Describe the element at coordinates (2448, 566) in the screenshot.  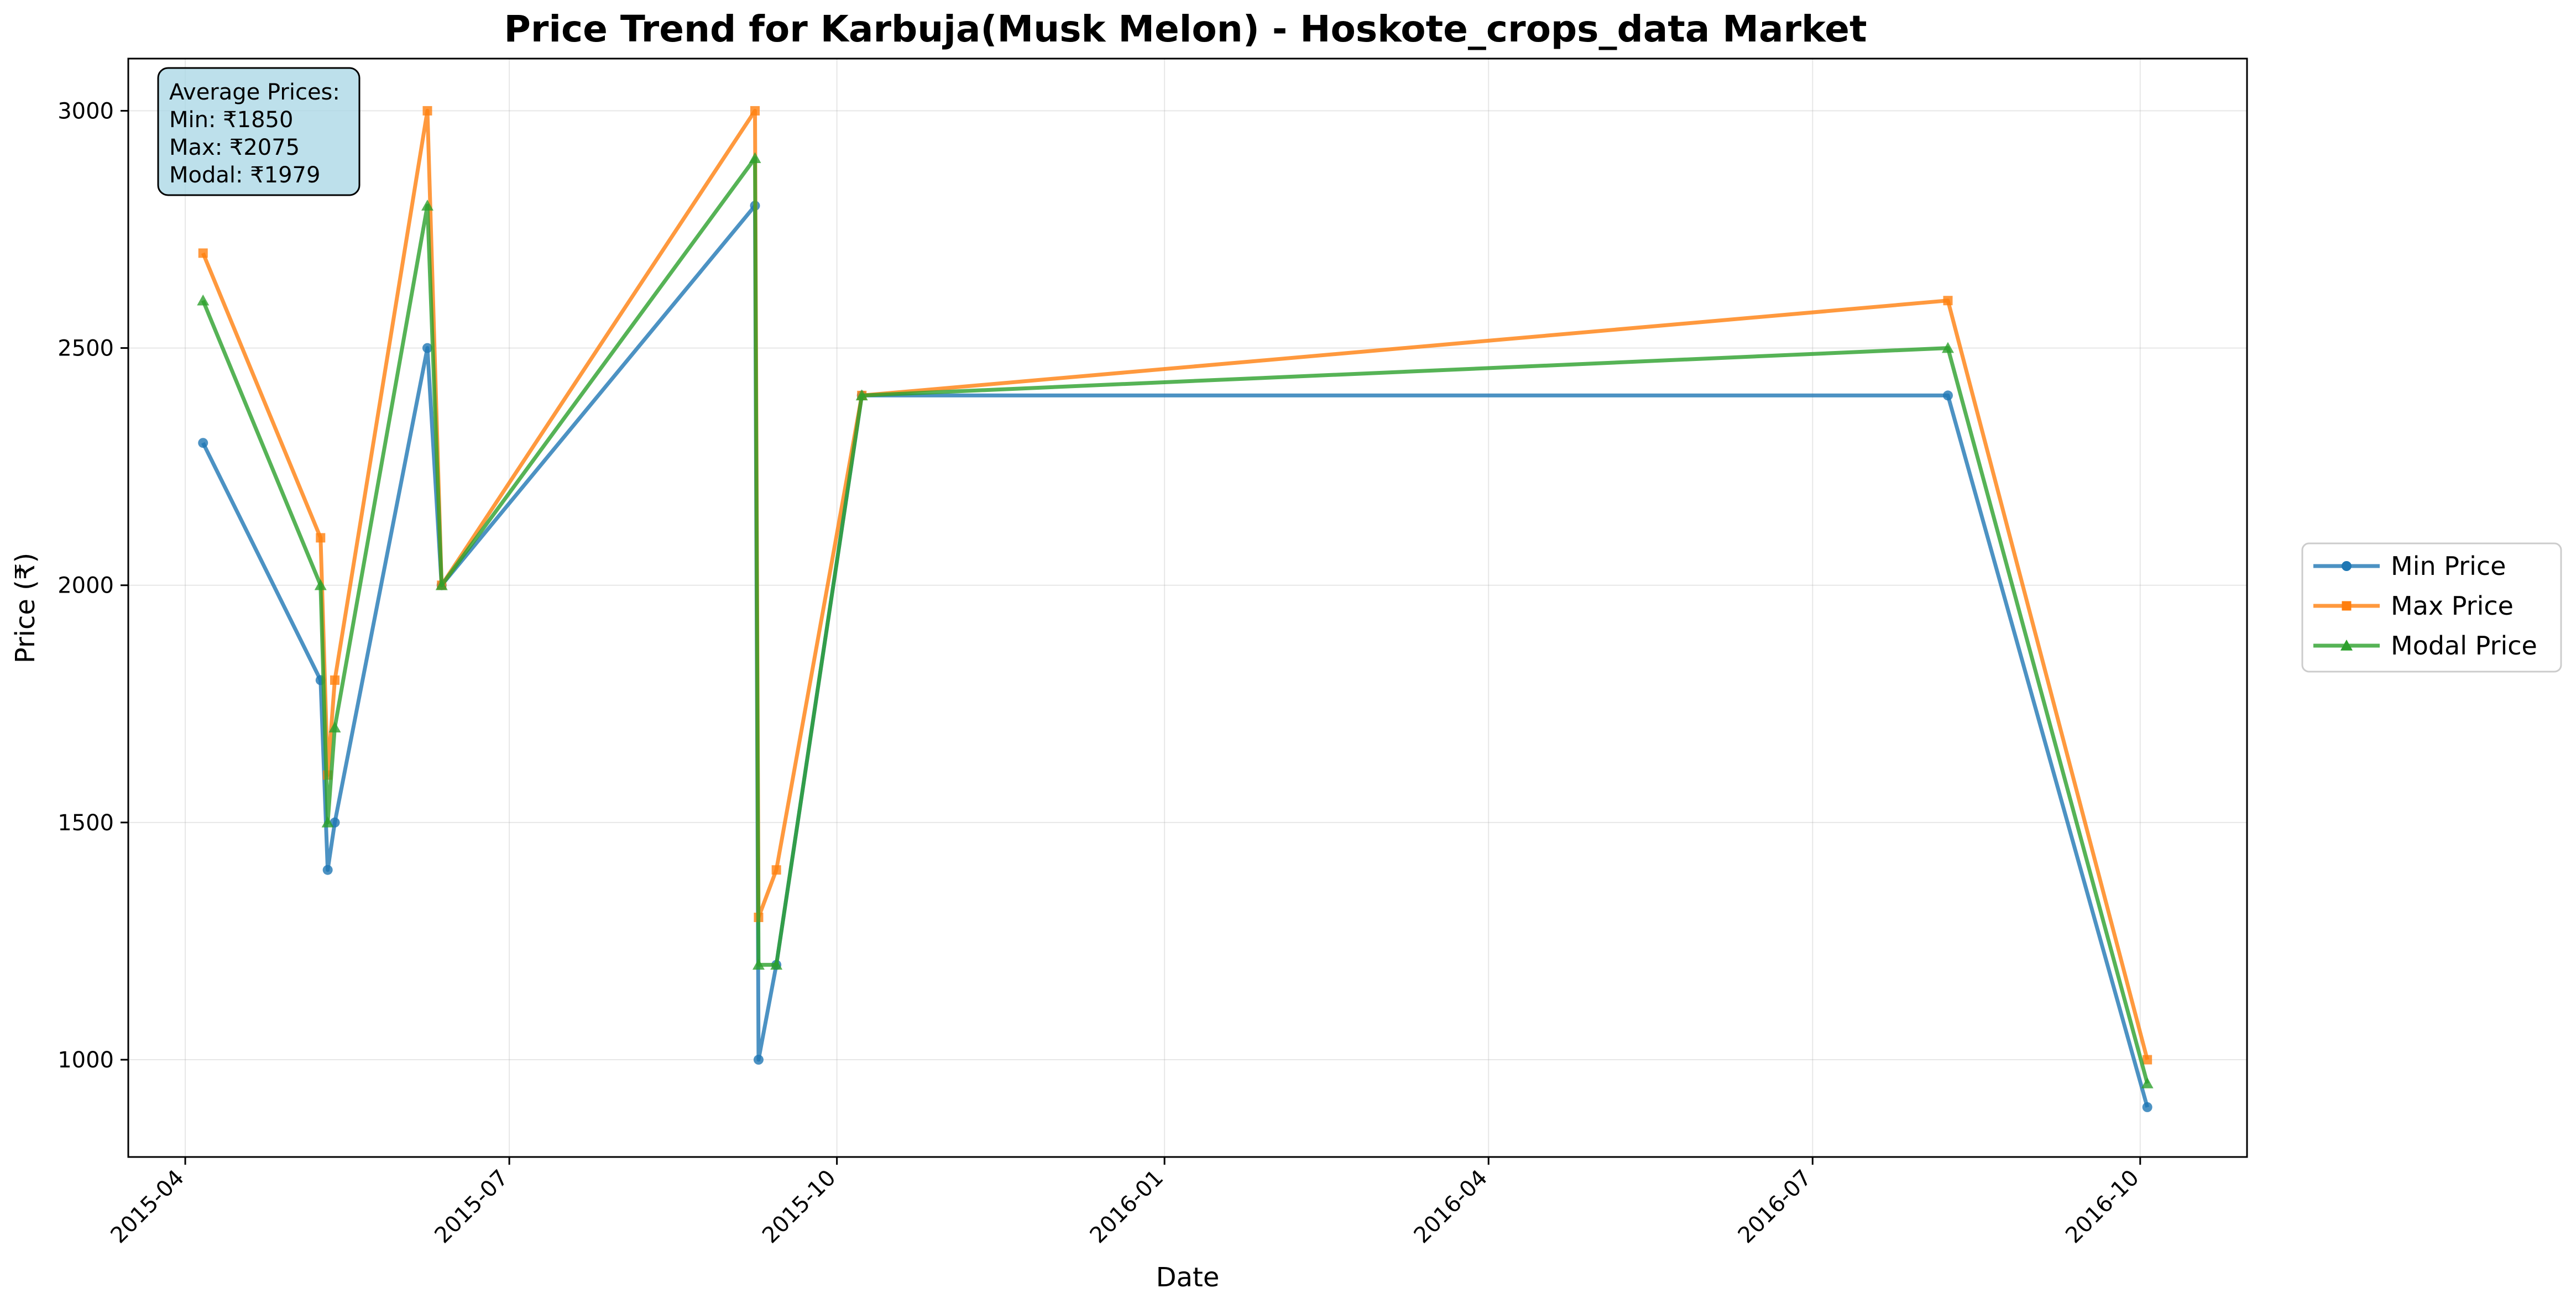
I see `legend-label: Min Price` at that location.